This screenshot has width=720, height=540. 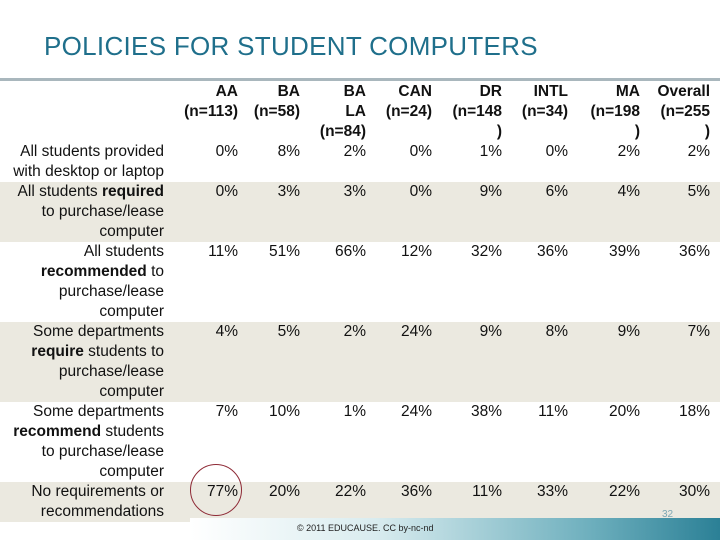 What do you see at coordinates (102, 511) in the screenshot?
I see `row-label-text: recommendations` at bounding box center [102, 511].